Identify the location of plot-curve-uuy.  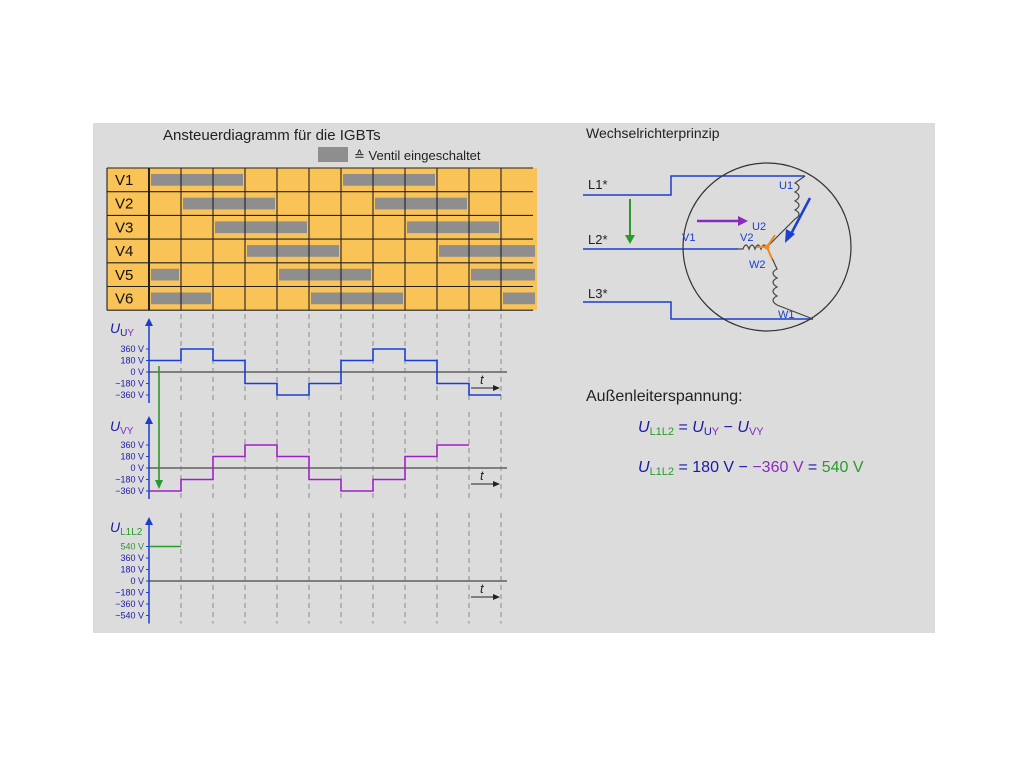
(325, 372).